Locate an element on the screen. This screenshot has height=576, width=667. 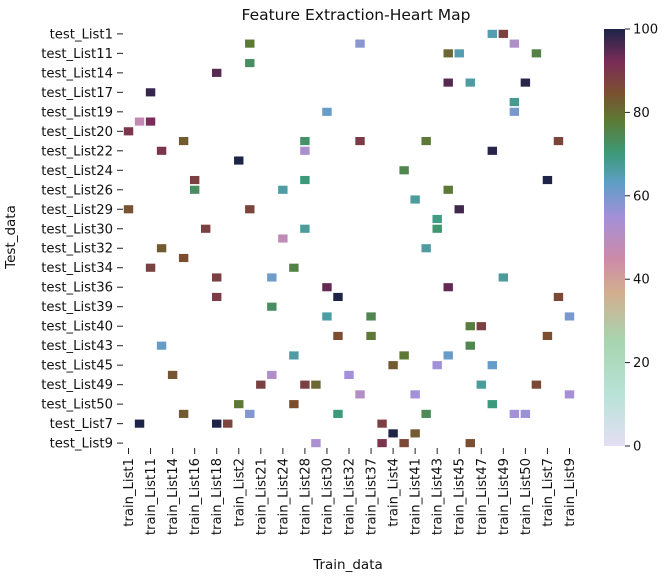
x-tick-label: train_List47 is located at coordinates (482, 496).